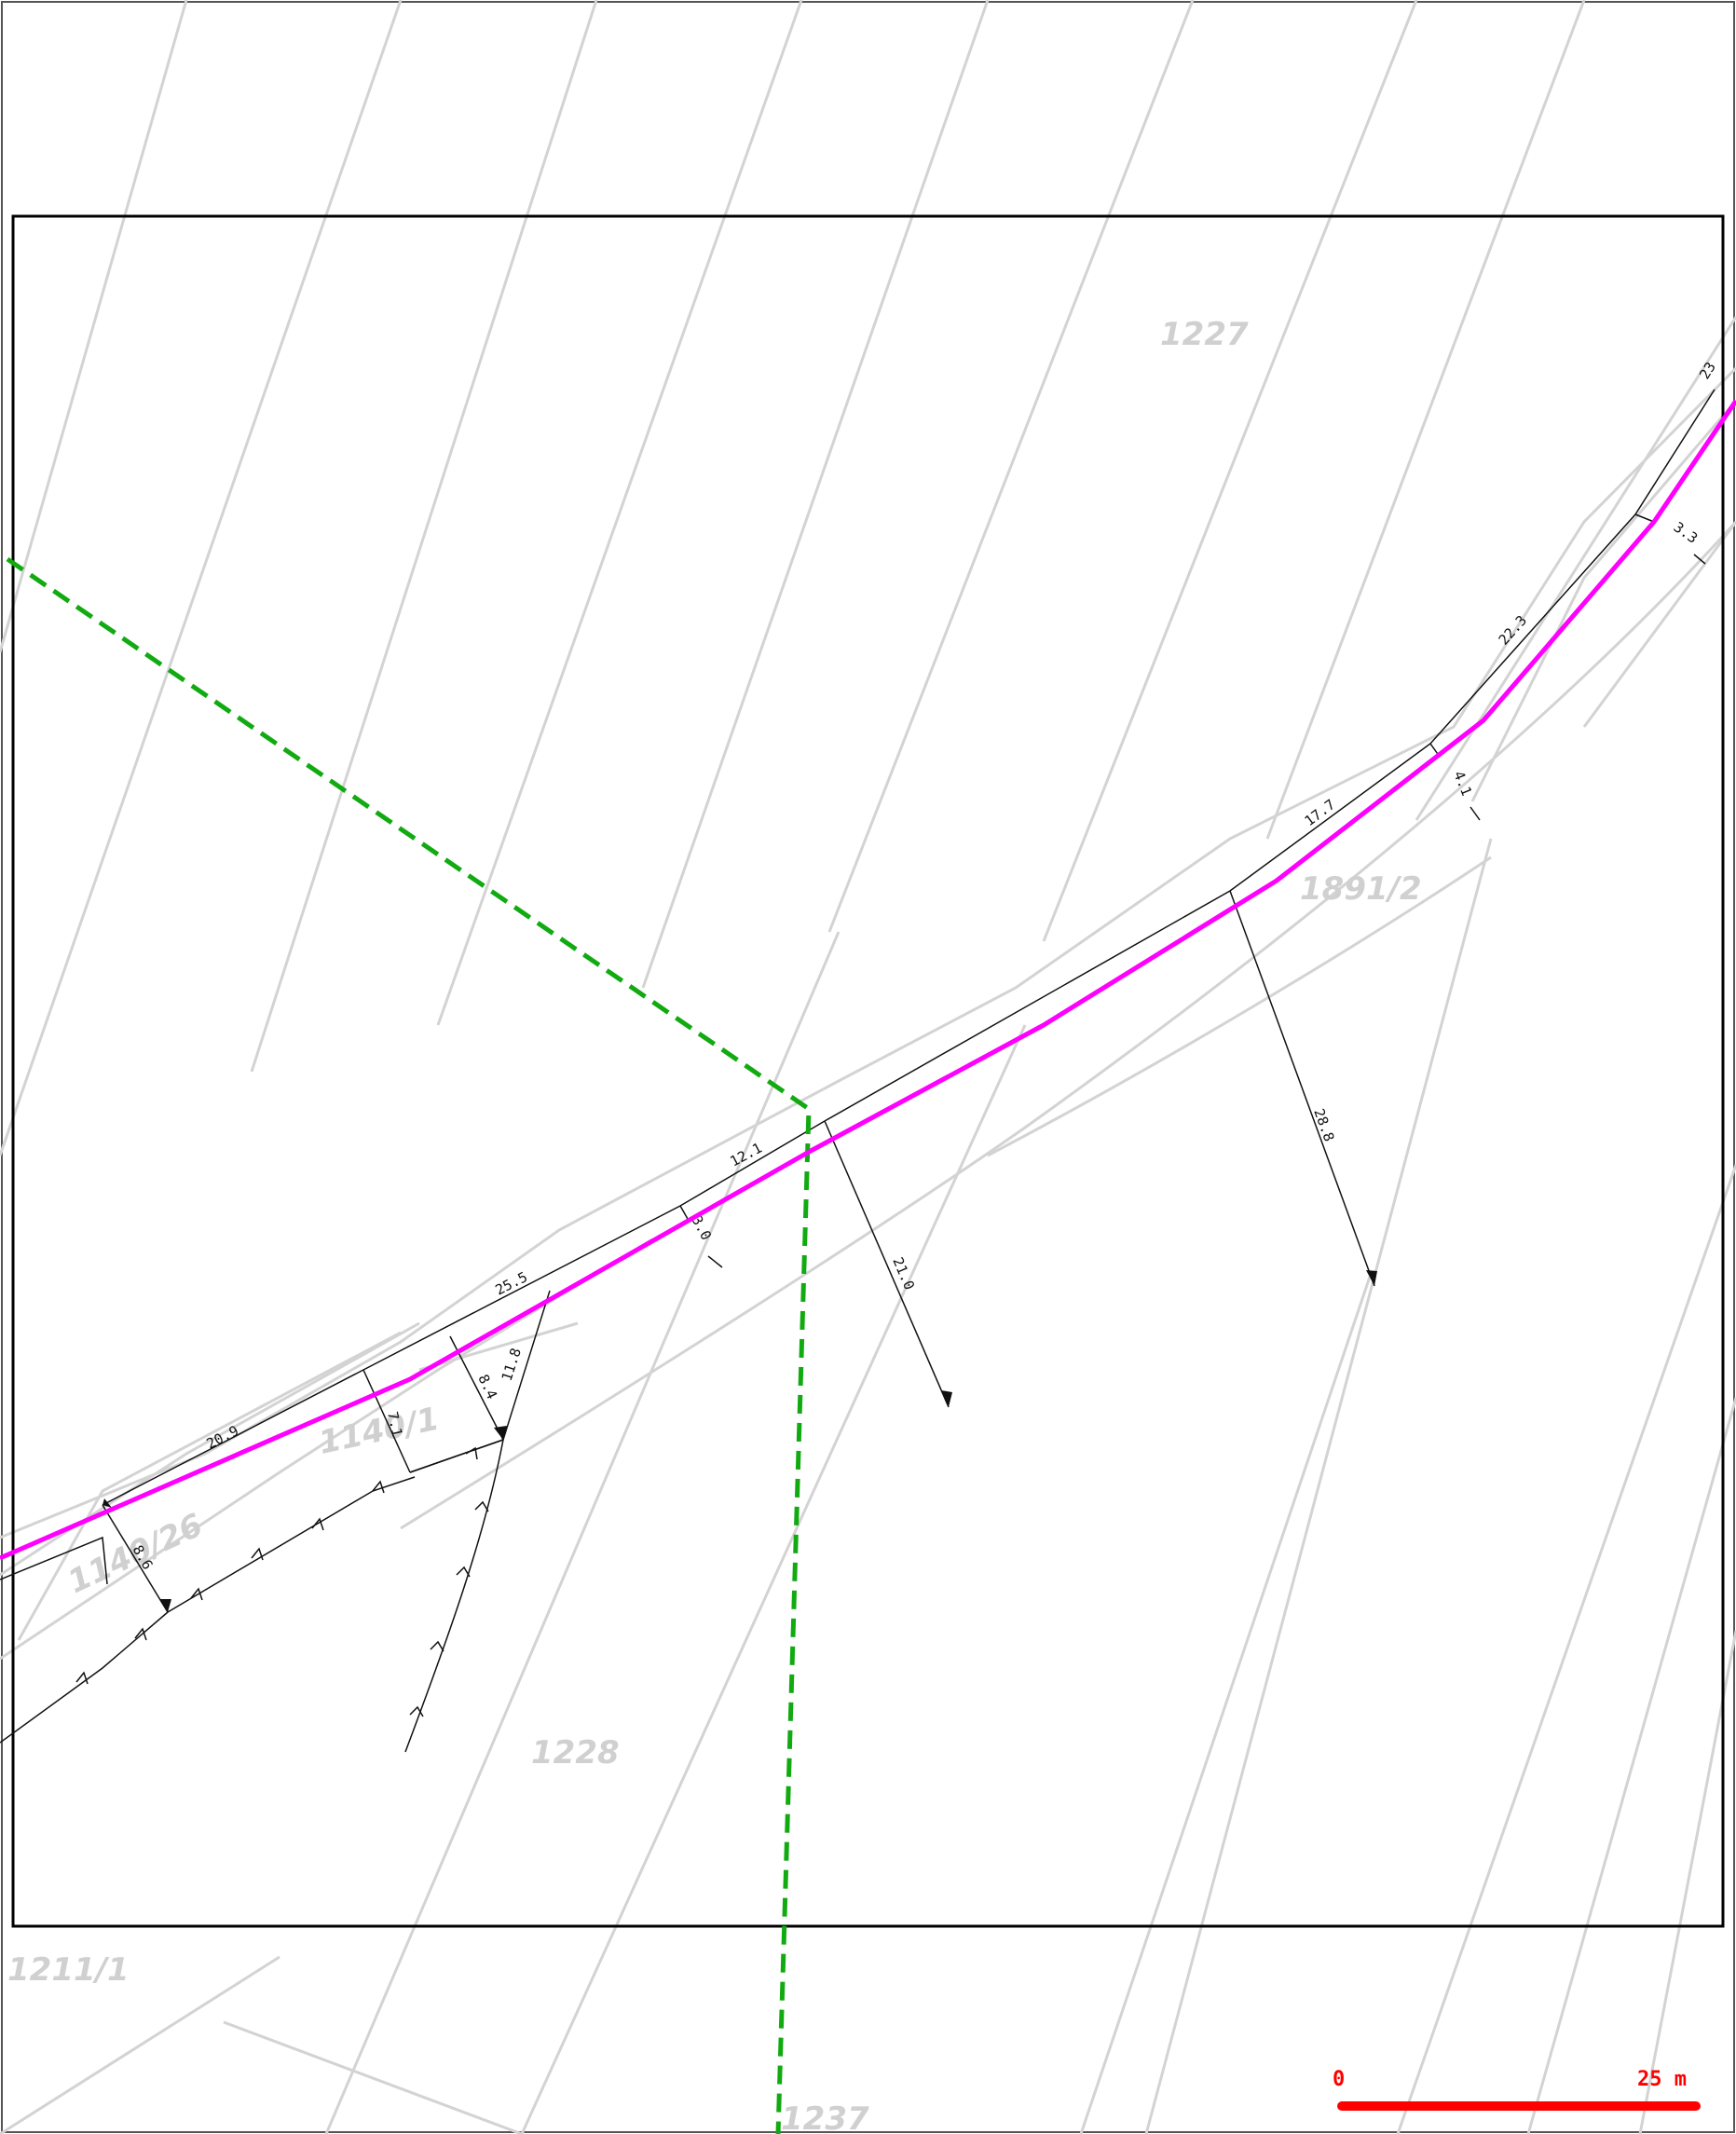 This screenshot has height=2134, width=1736. What do you see at coordinates (1323, 1125) in the screenshot?
I see `dimension-28-8: 28.8` at bounding box center [1323, 1125].